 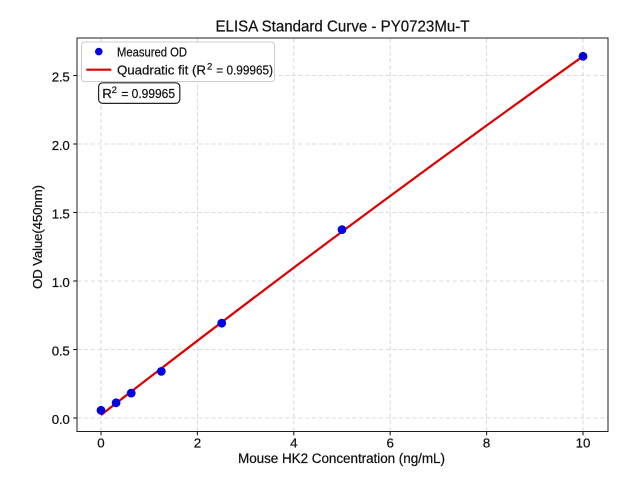 What do you see at coordinates (61, 350) in the screenshot?
I see `svg-text: 0.5` at bounding box center [61, 350].